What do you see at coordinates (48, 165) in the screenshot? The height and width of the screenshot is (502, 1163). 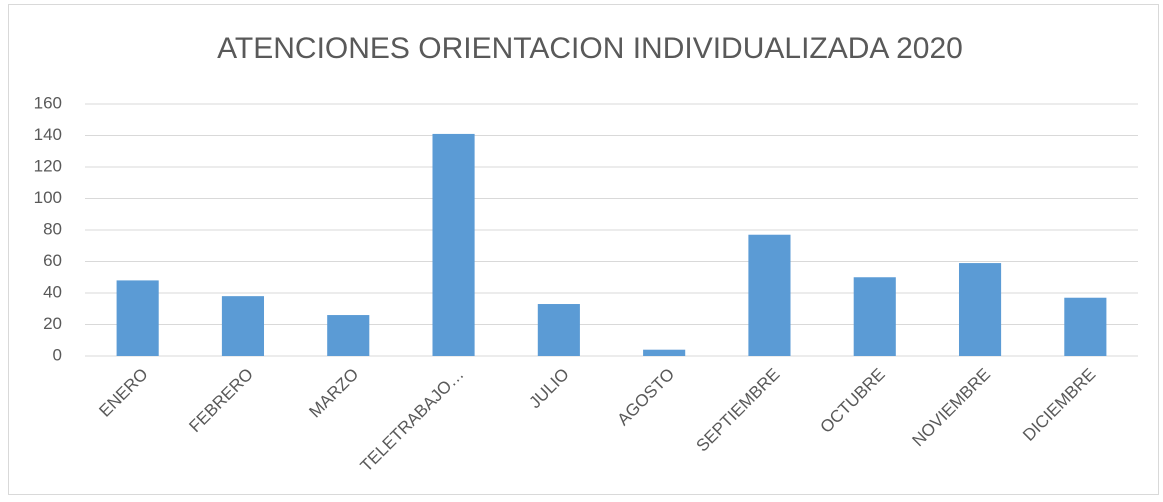 I see `y-tick-label: 120` at bounding box center [48, 165].